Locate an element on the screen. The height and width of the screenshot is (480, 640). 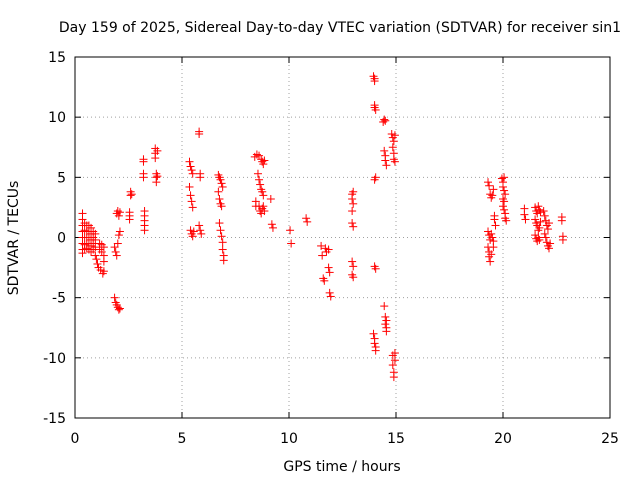
y-tick-label: 0 is located at coordinates (61, 239).